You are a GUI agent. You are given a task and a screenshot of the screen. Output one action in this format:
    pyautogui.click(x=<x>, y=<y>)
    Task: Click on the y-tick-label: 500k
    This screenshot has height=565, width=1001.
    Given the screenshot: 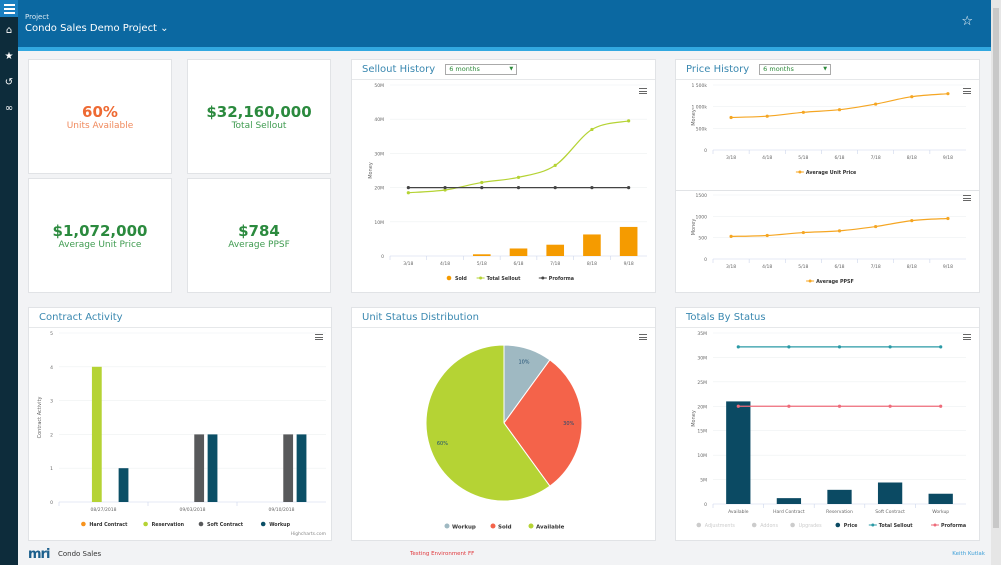 What is the action you would take?
    pyautogui.click(x=702, y=129)
    